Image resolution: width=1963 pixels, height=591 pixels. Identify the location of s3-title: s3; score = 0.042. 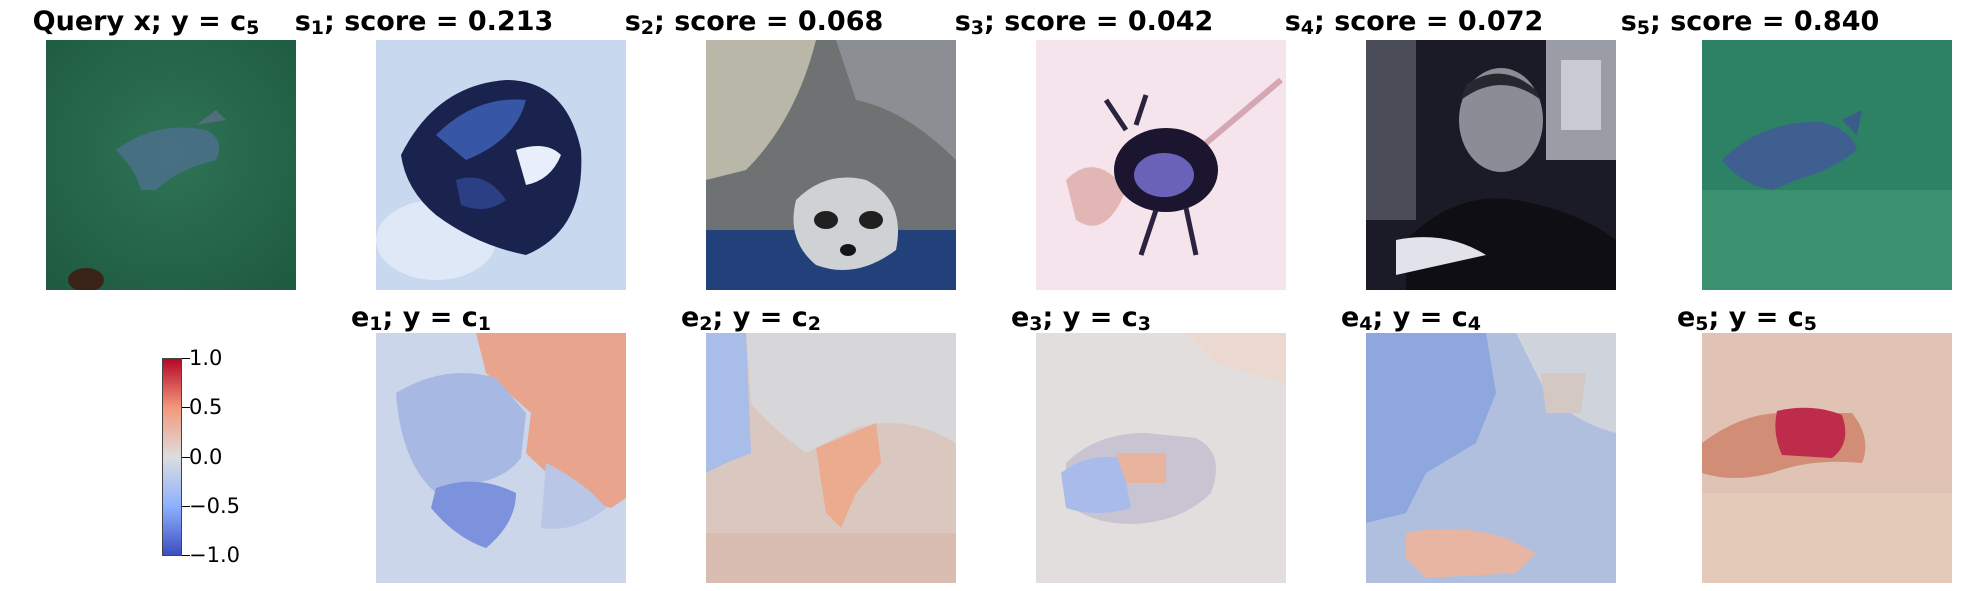
(1084, 22).